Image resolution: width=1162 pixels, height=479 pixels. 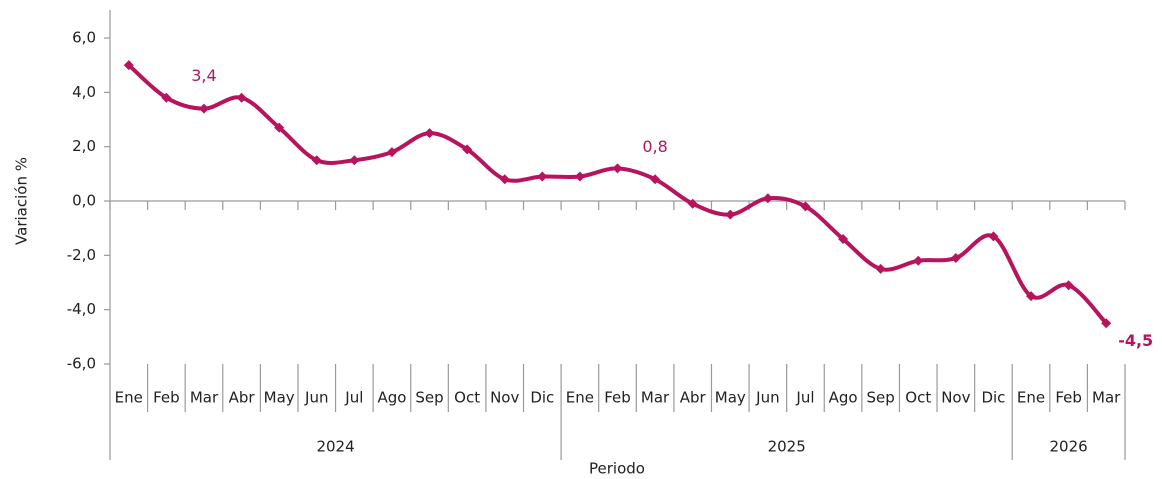 What do you see at coordinates (84, 38) in the screenshot?
I see `y-tick-label: 6,0` at bounding box center [84, 38].